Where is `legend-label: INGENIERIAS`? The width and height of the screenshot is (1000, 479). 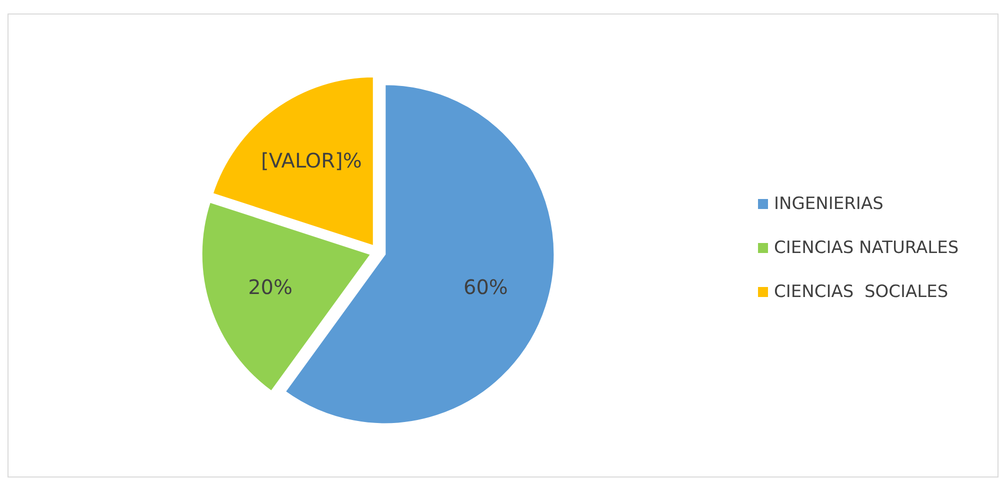
legend-label: INGENIERIAS is located at coordinates (829, 204).